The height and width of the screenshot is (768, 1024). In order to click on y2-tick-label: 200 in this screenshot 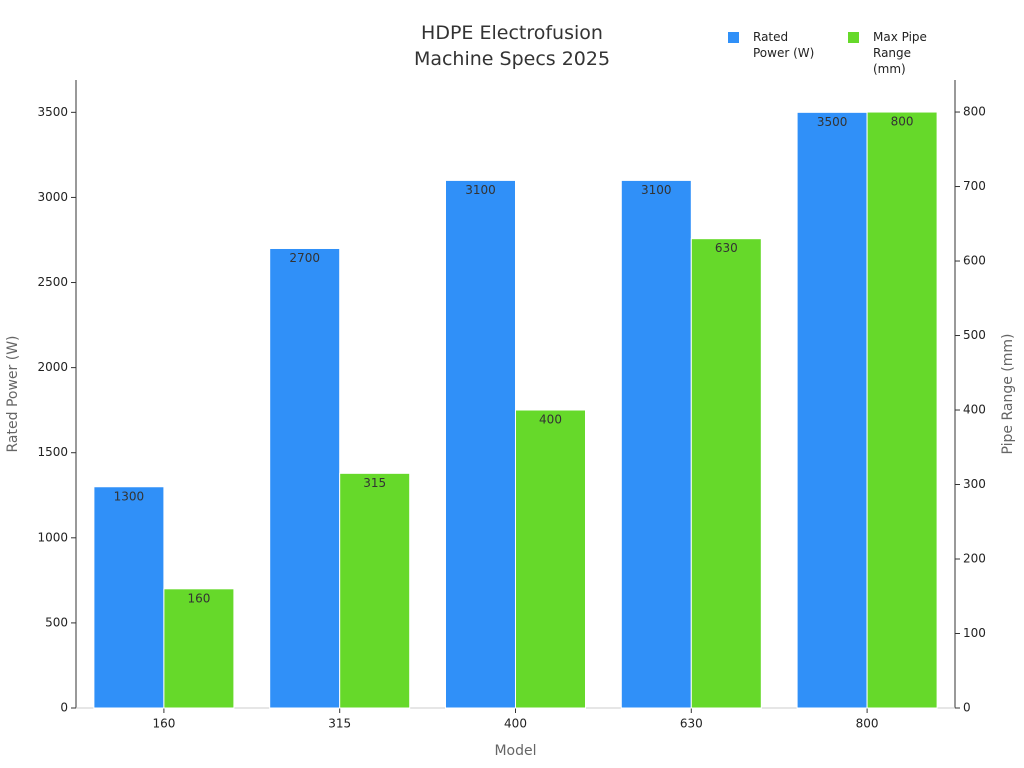, I will do `click(974, 559)`.